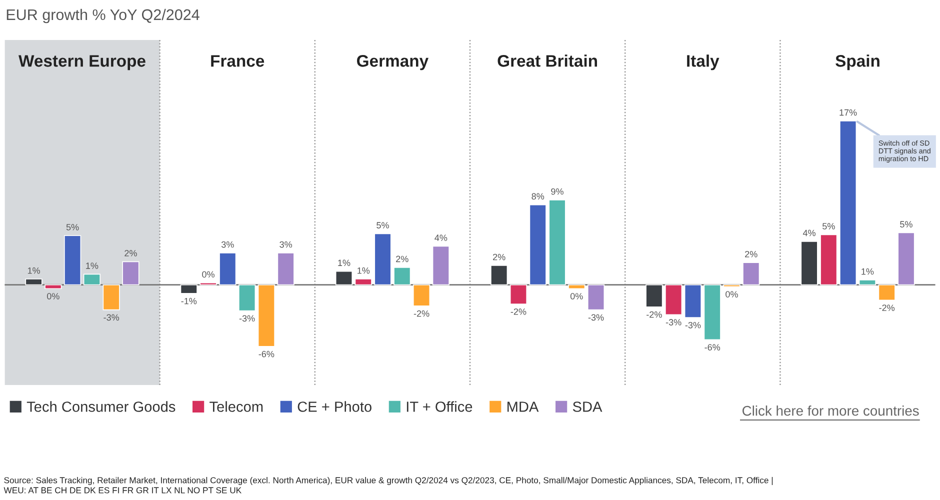  Describe the element at coordinates (388, 481) in the screenshot. I see `source-note: Source: Sales Tracking, Retailer Market, International Coverage (excl. North America), EUR value & growth Q2/2024 vs Q2/2023, CE, Photo, Small/Major Domestic Appliances, SDA, Telecom, IT, Office |` at that location.